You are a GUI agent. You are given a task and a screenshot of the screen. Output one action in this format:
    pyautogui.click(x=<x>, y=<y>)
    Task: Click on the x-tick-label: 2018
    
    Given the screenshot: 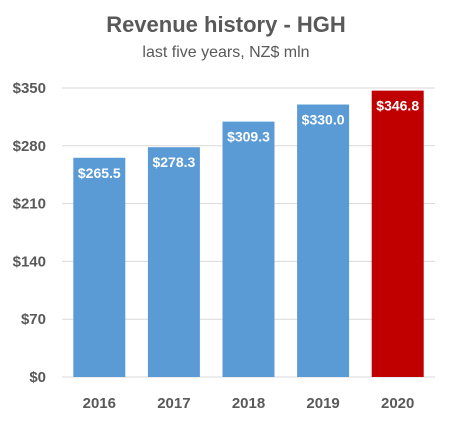 What is the action you would take?
    pyautogui.click(x=248, y=403)
    